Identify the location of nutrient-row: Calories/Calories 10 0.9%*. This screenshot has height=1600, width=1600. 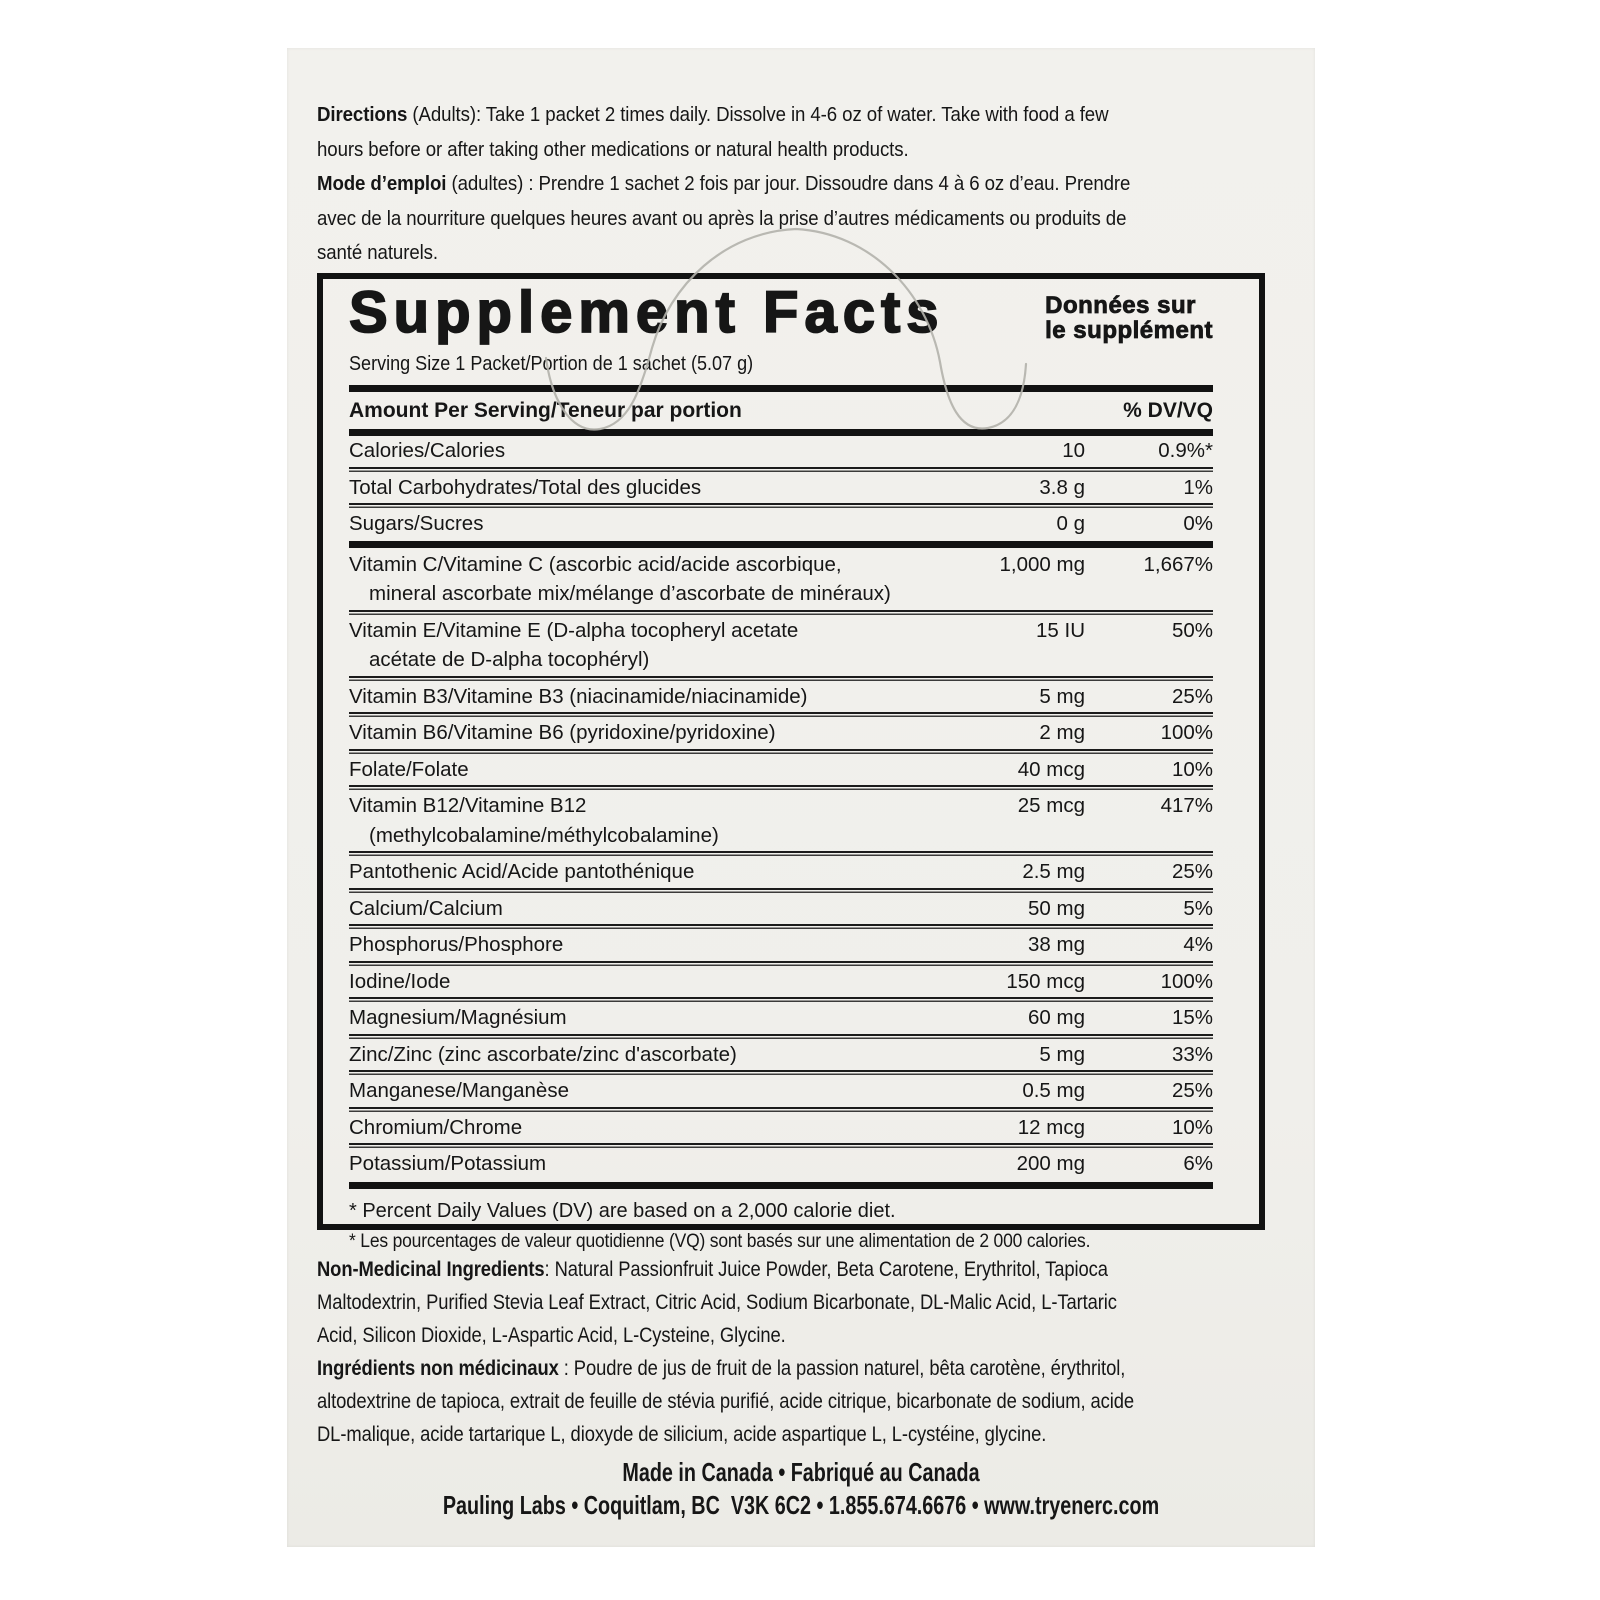
(781, 451).